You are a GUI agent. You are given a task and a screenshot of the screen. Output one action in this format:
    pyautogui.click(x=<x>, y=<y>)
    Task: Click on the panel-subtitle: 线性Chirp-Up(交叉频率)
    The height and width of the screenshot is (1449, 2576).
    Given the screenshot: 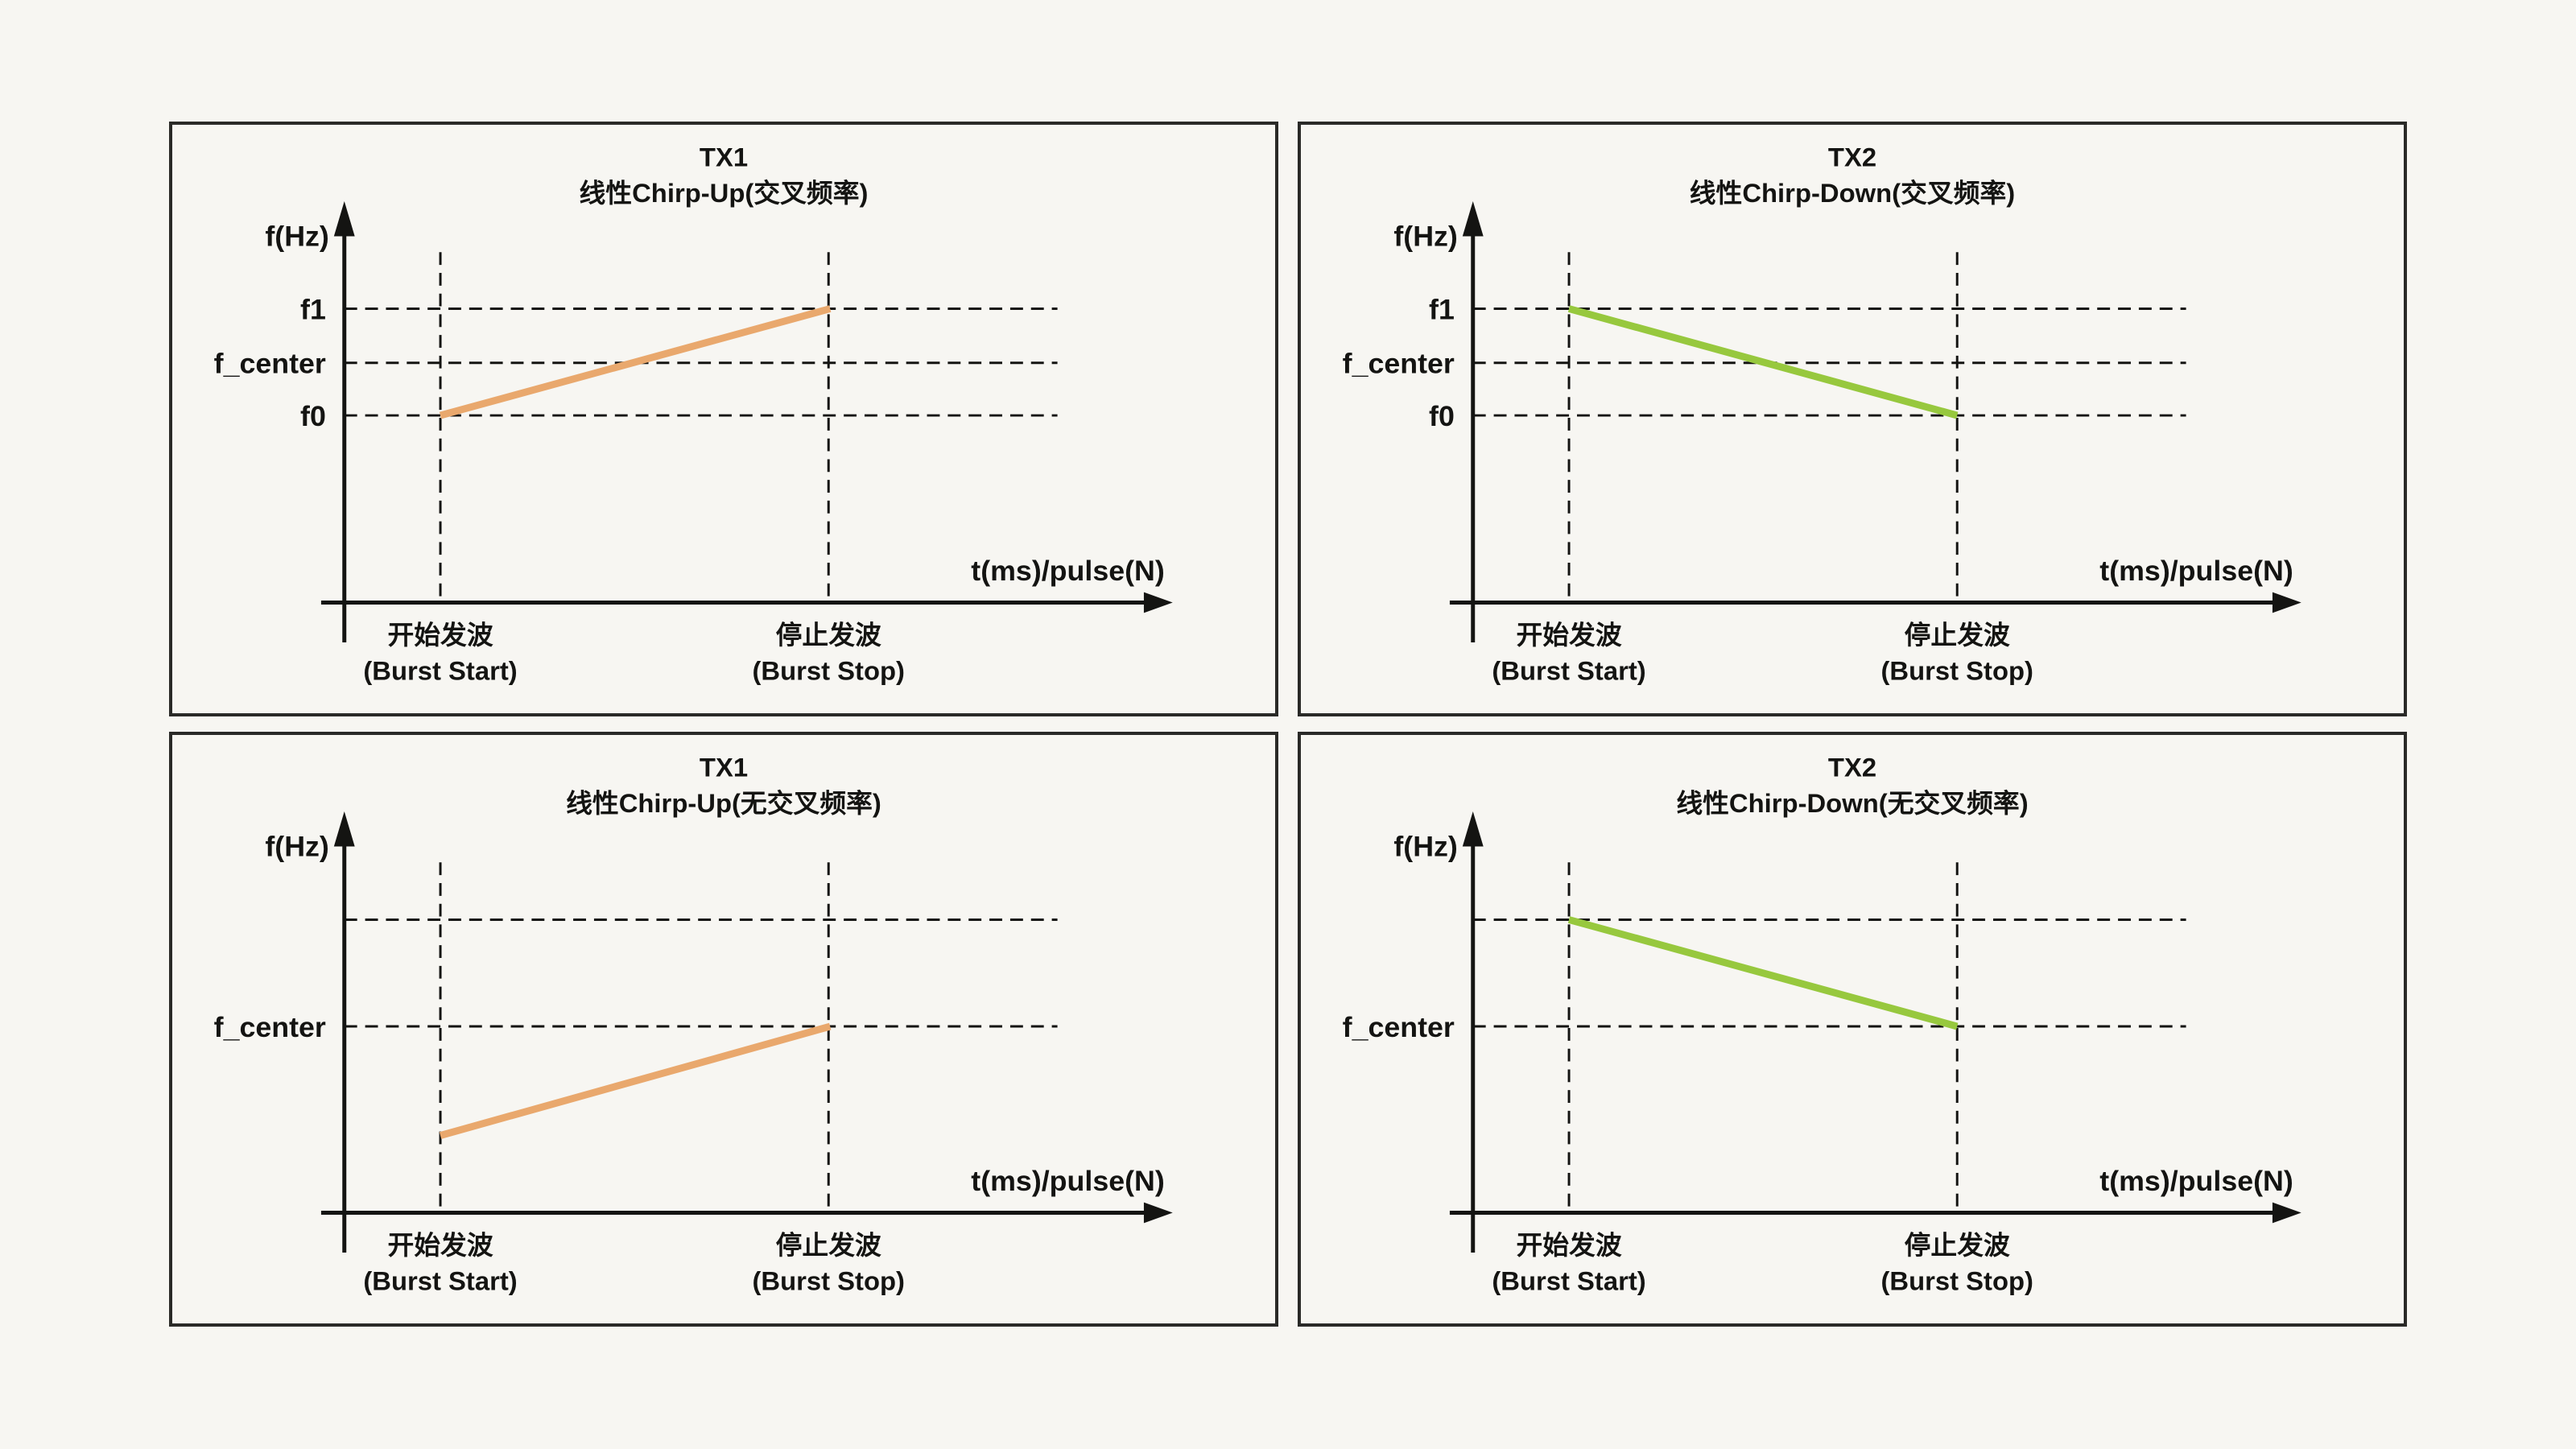 What is the action you would take?
    pyautogui.click(x=724, y=193)
    